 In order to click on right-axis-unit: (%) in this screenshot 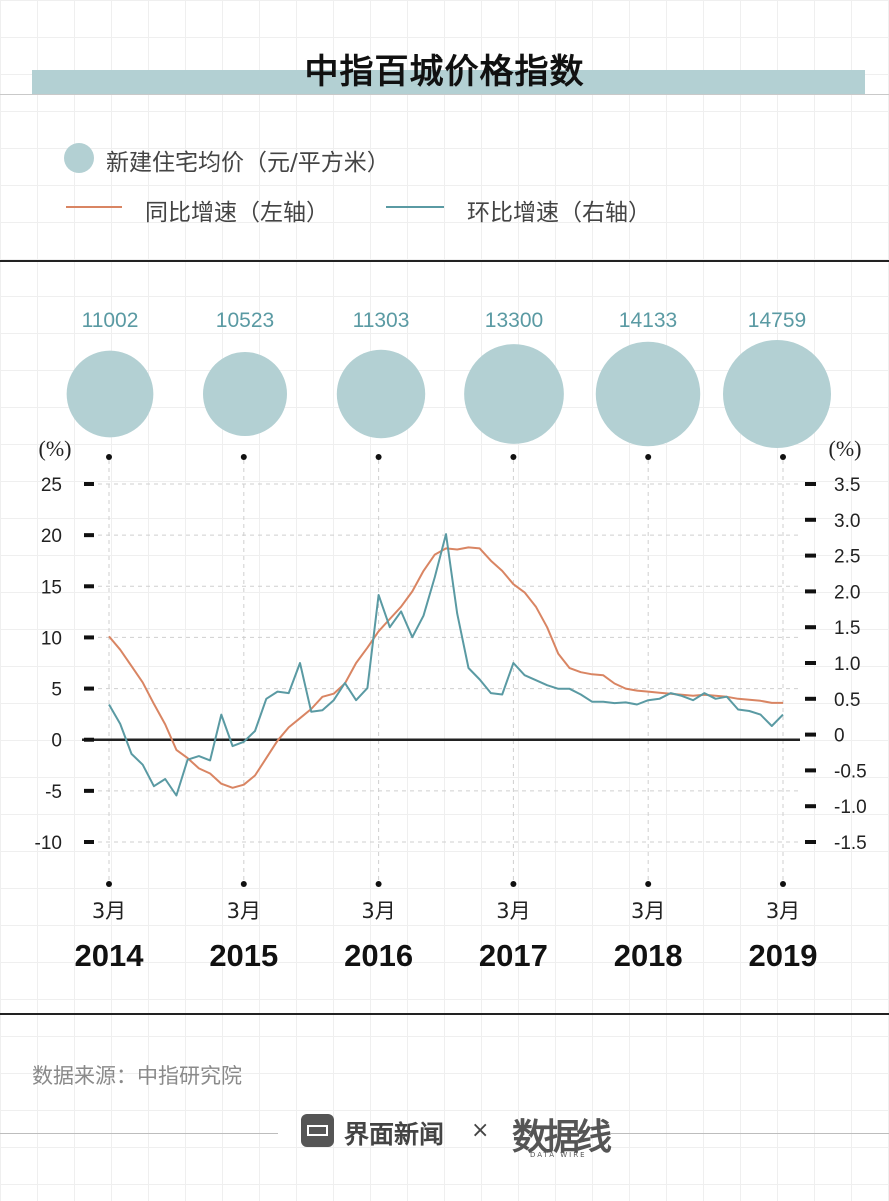, I will do `click(845, 448)`.